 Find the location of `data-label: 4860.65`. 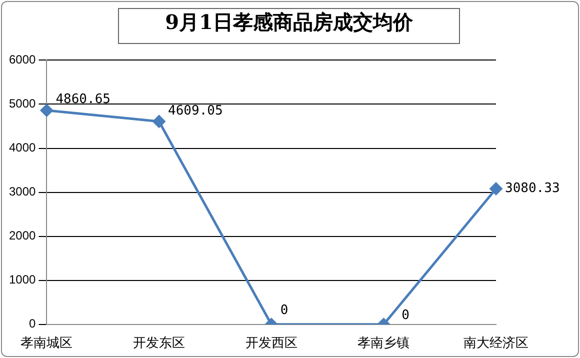

data-label: 4860.65 is located at coordinates (83, 100).